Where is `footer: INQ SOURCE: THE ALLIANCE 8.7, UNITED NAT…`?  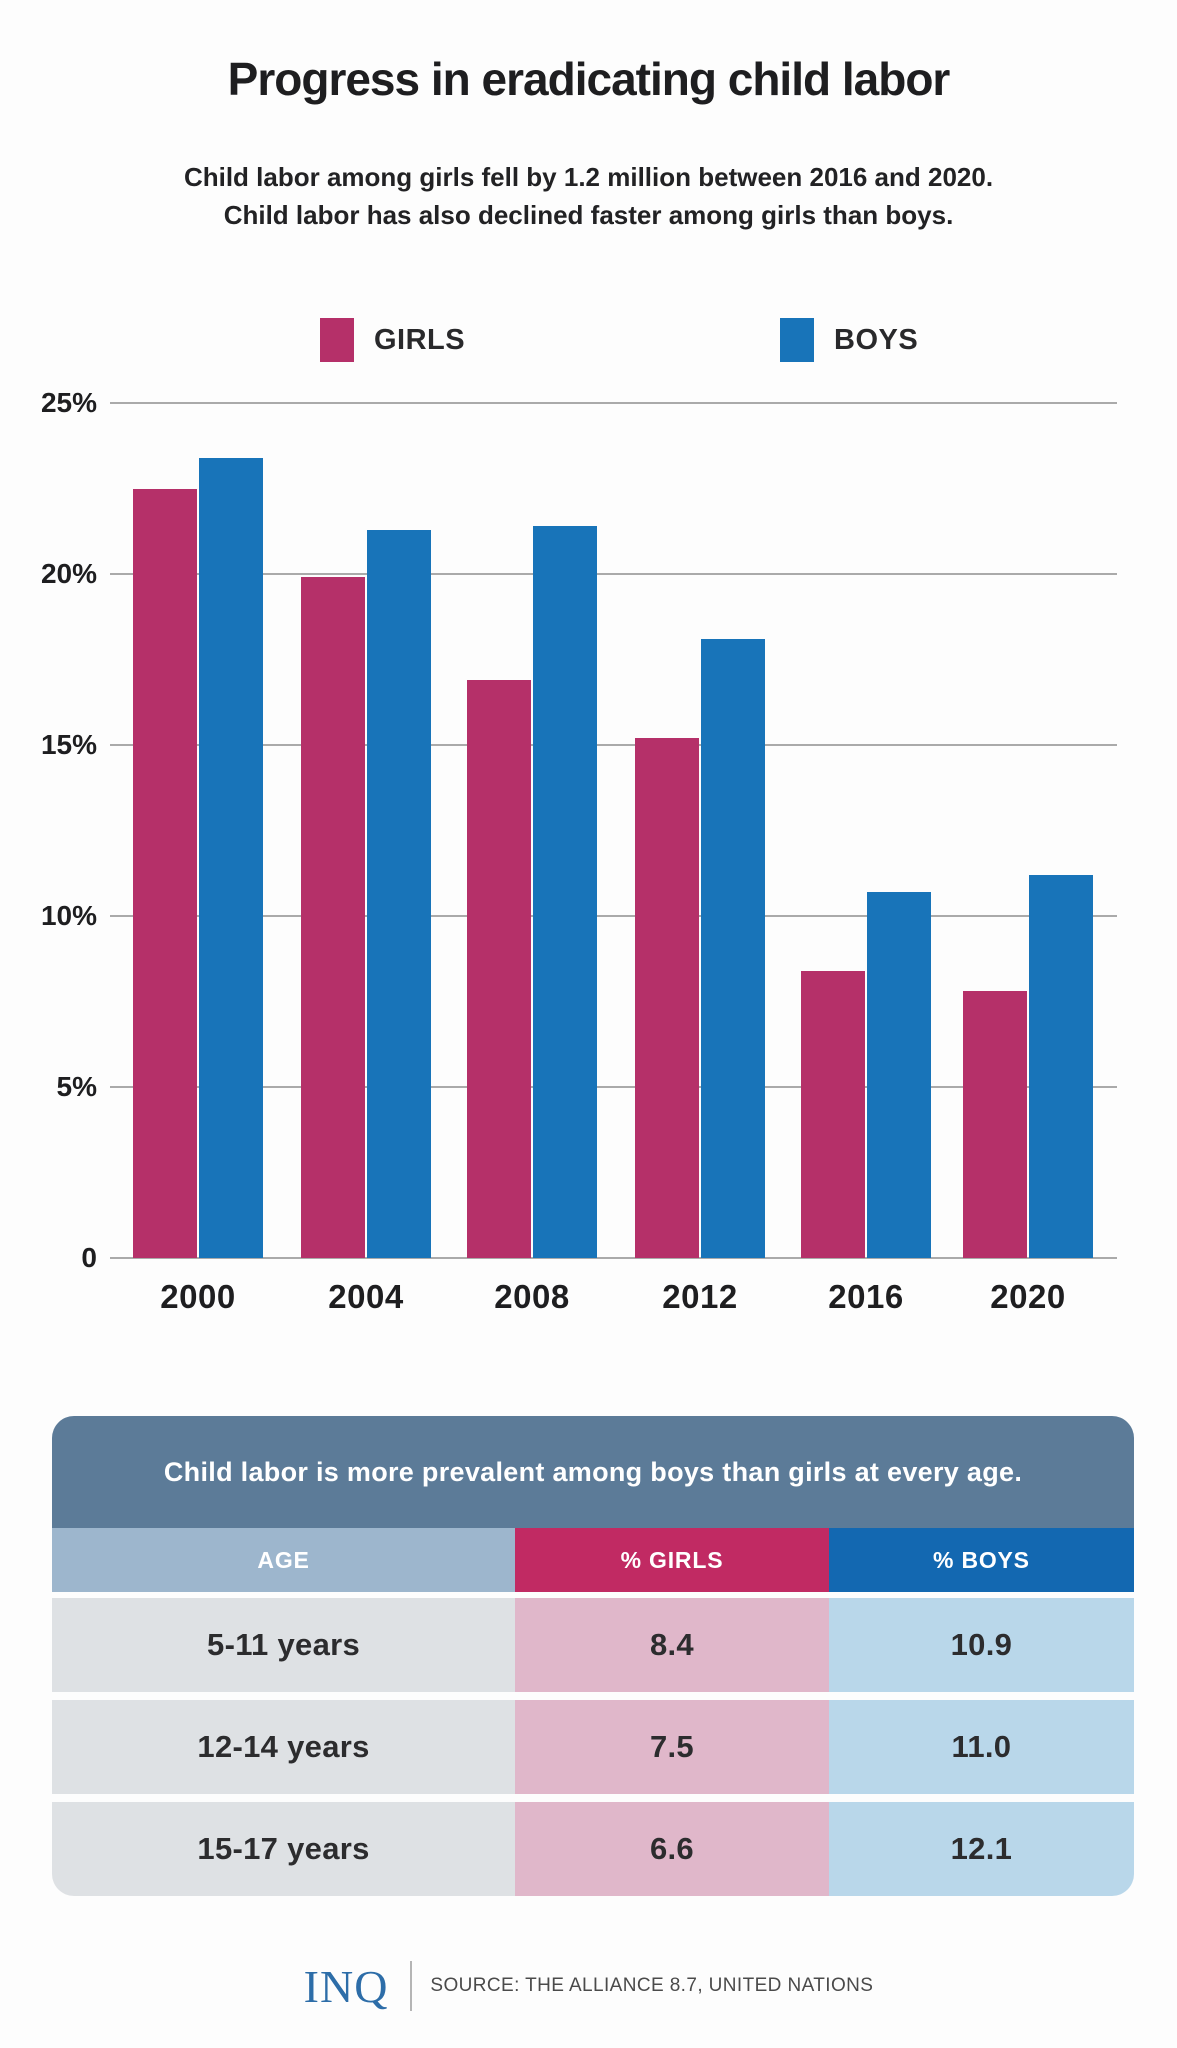
footer: INQ SOURCE: THE ALLIANCE 8.7, UNITED NAT… is located at coordinates (588, 1986).